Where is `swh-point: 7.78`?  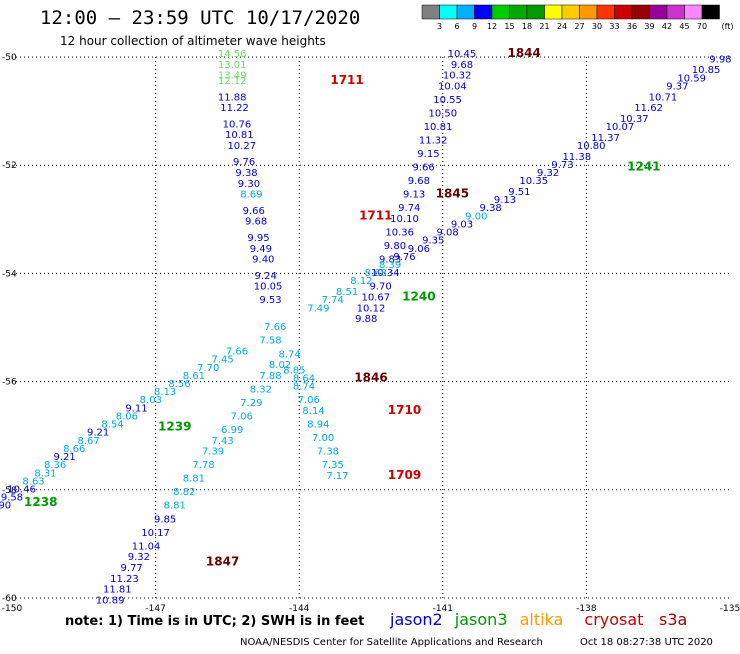
swh-point: 7.78 is located at coordinates (203, 465).